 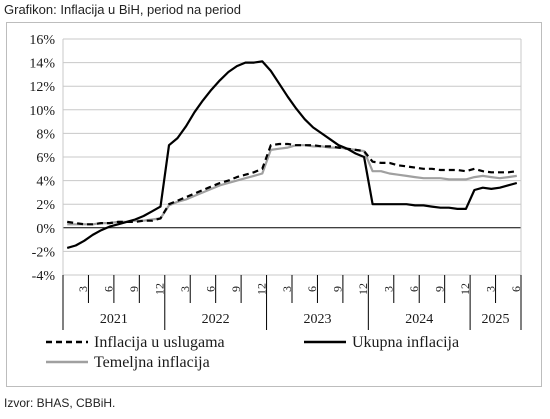 What do you see at coordinates (42, 87) in the screenshot?
I see `y-tick-label: 12%` at bounding box center [42, 87].